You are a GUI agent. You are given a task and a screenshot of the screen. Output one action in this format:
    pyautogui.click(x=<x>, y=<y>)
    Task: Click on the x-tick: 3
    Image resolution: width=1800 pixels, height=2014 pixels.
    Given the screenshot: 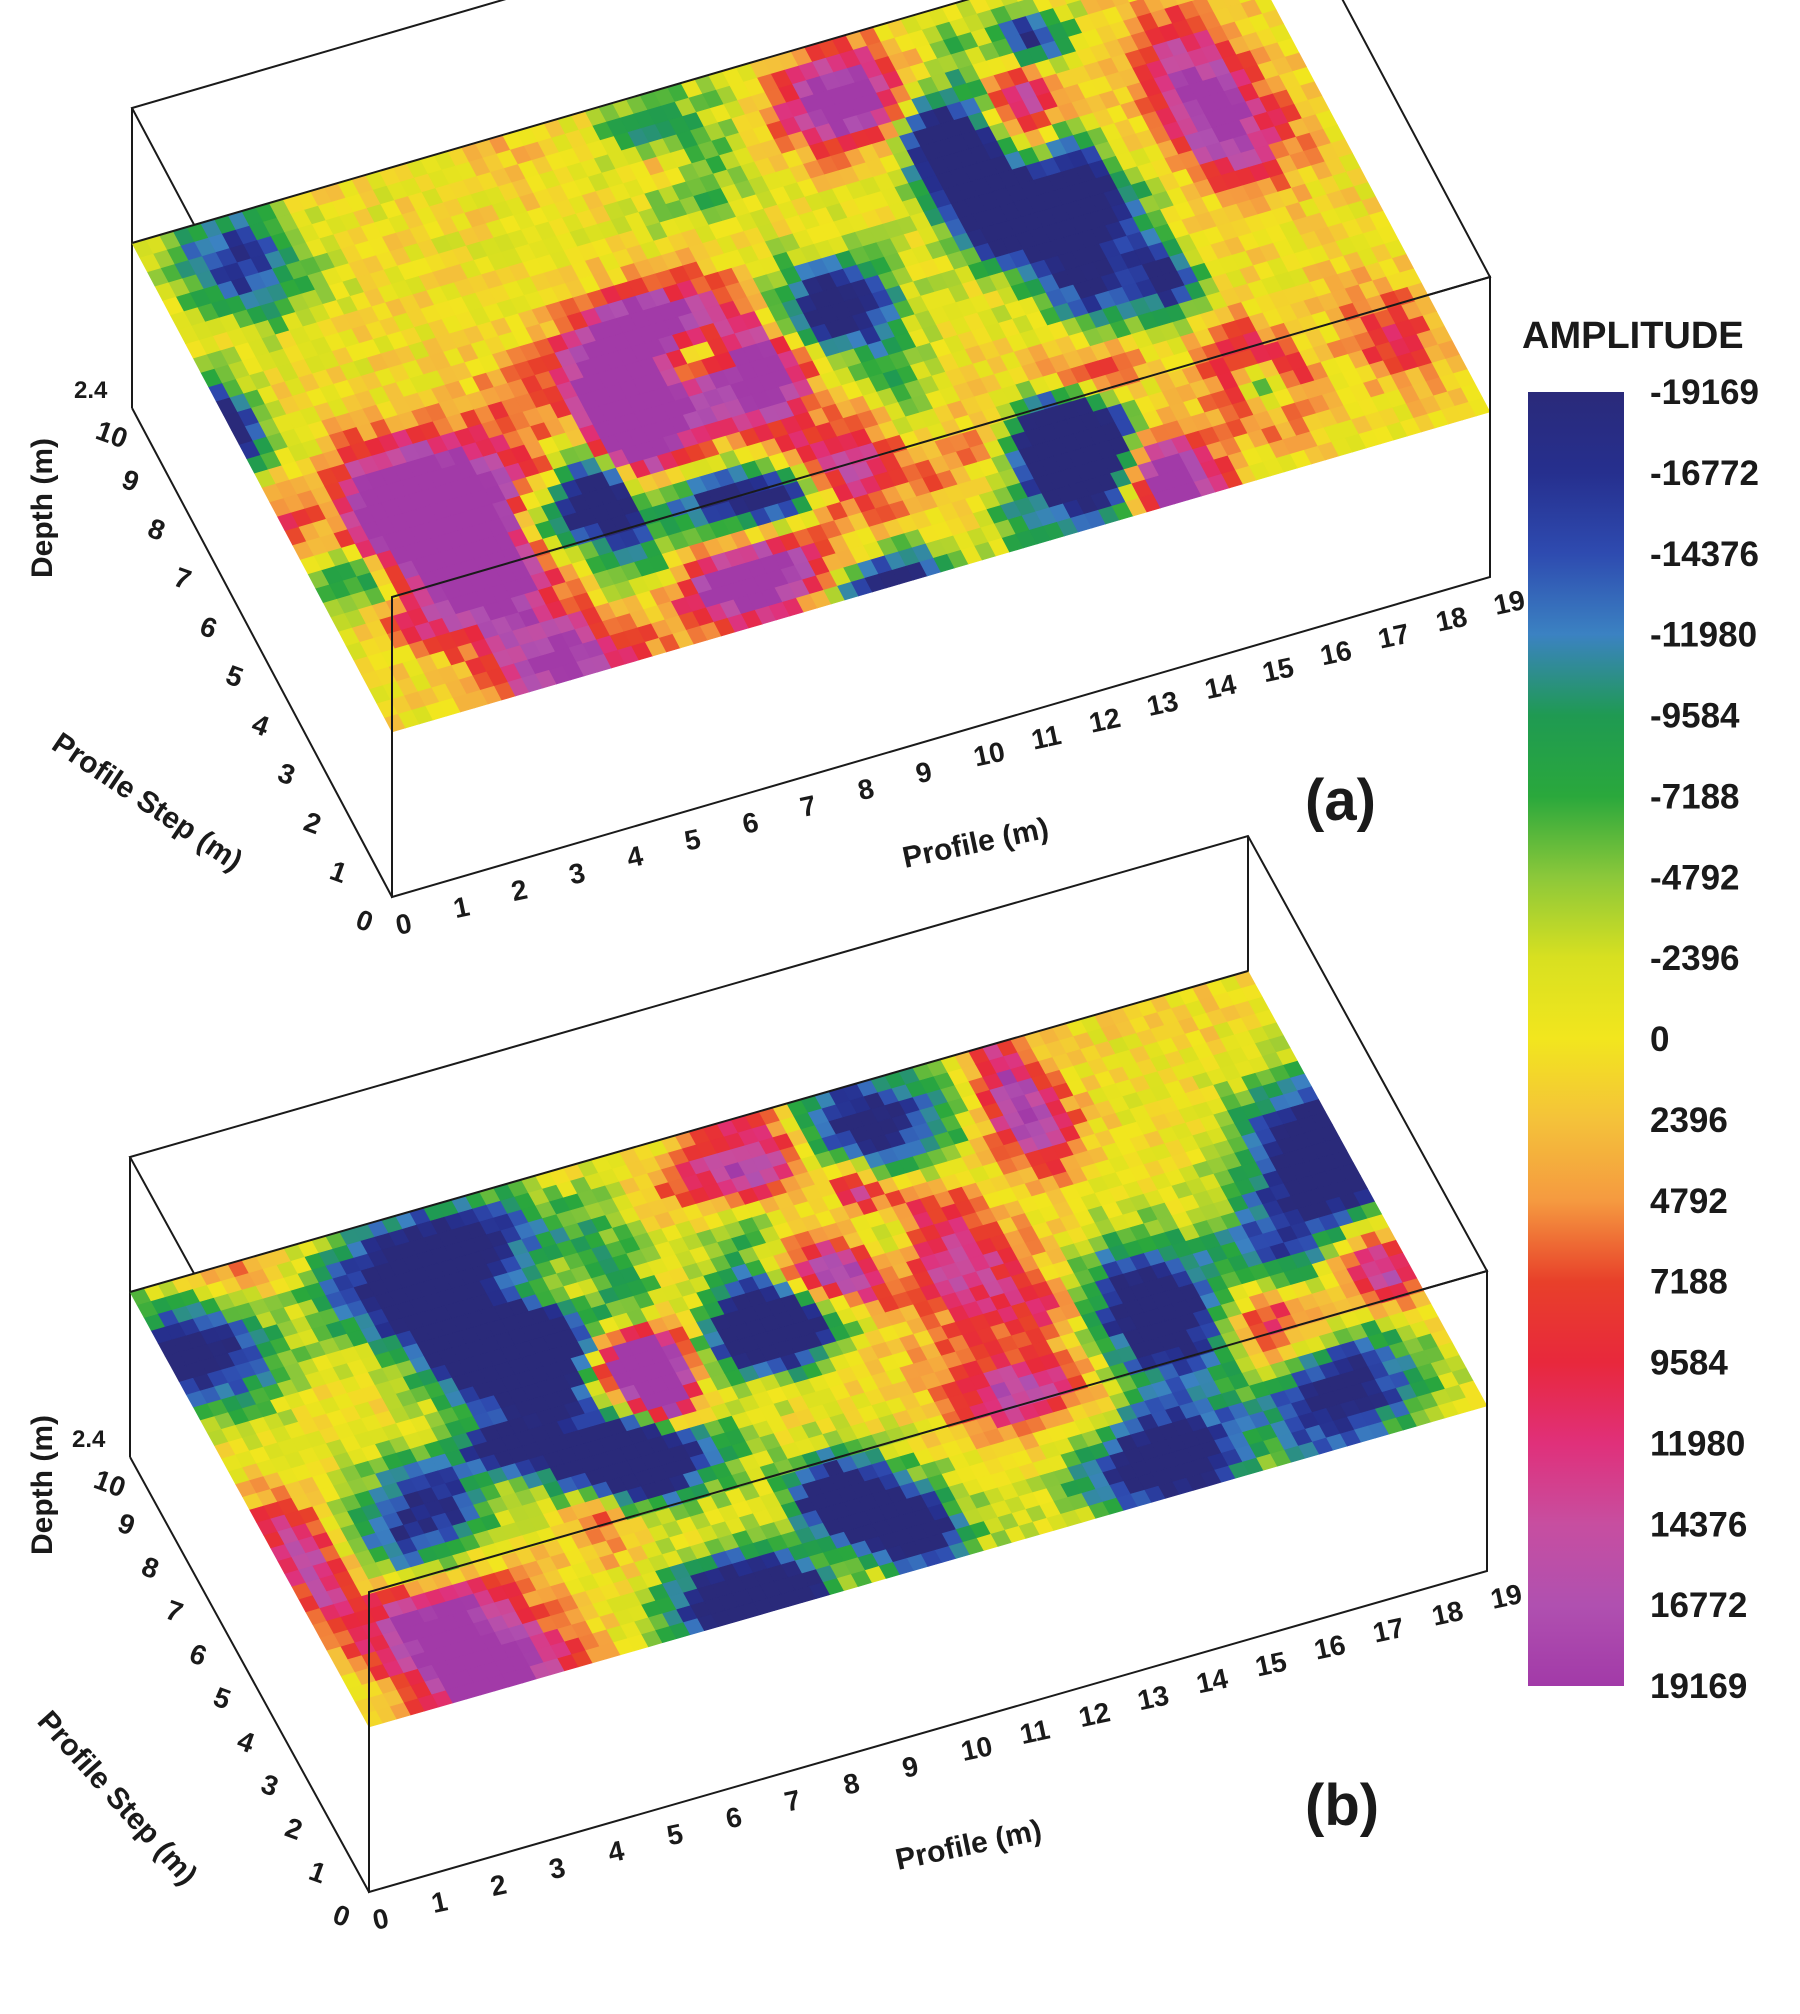 What is the action you would take?
    pyautogui.click(x=577, y=874)
    